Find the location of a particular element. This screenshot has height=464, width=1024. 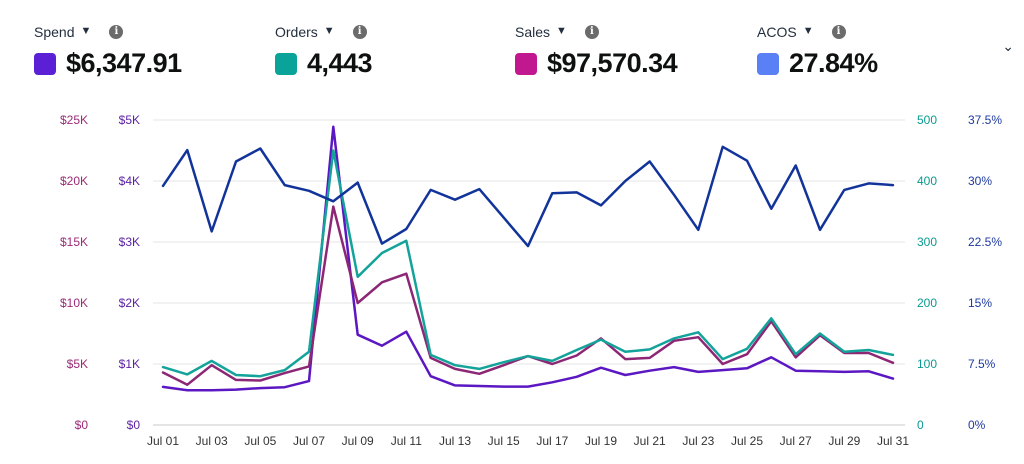

x-tick-label: Jul 11 is located at coordinates (406, 441).